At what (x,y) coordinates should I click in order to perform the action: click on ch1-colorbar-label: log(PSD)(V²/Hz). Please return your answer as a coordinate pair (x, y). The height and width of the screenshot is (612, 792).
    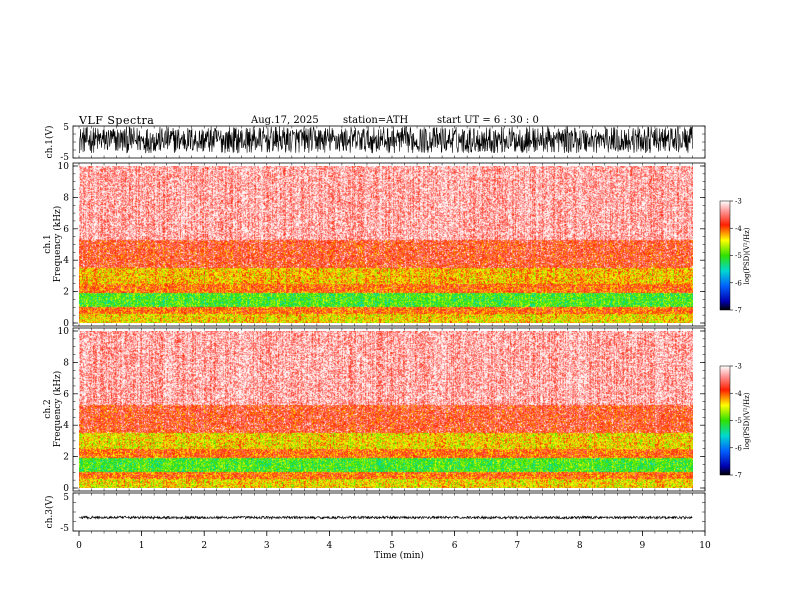
    Looking at the image, I should click on (747, 255).